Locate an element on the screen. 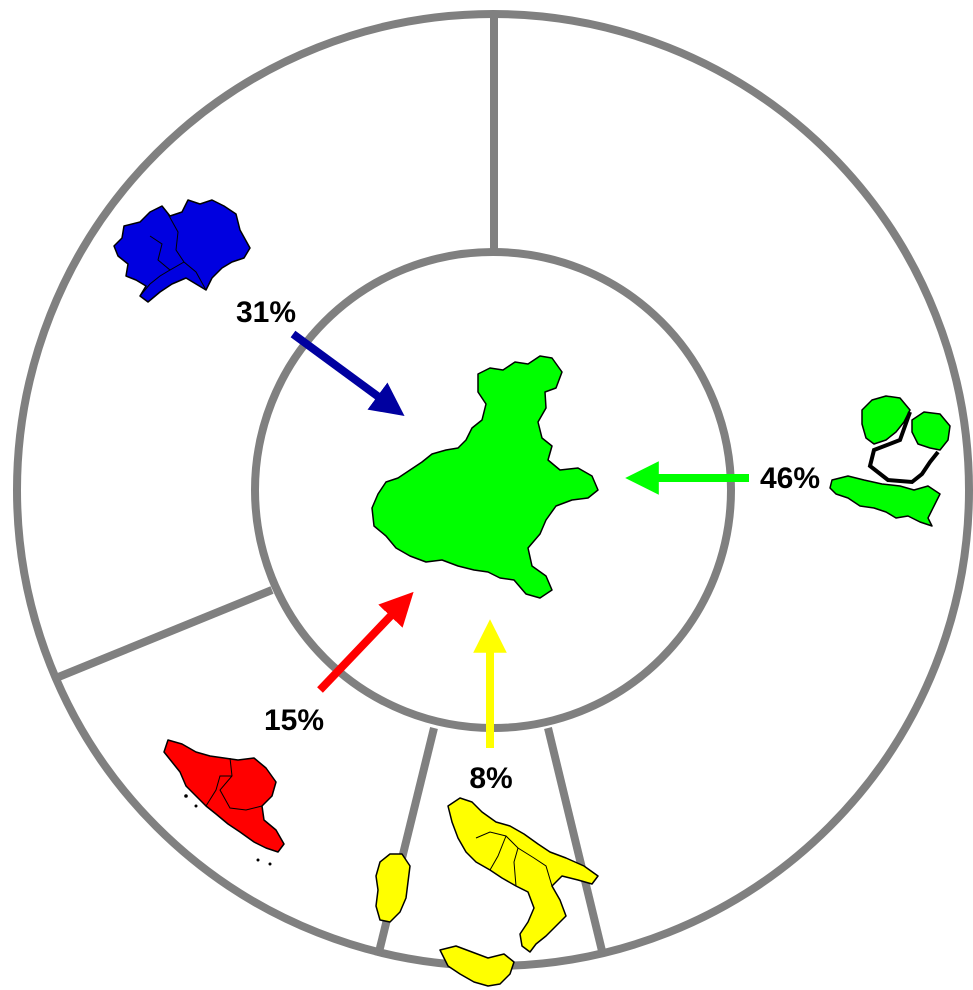  centre-region-map-icon is located at coordinates (224, 802).